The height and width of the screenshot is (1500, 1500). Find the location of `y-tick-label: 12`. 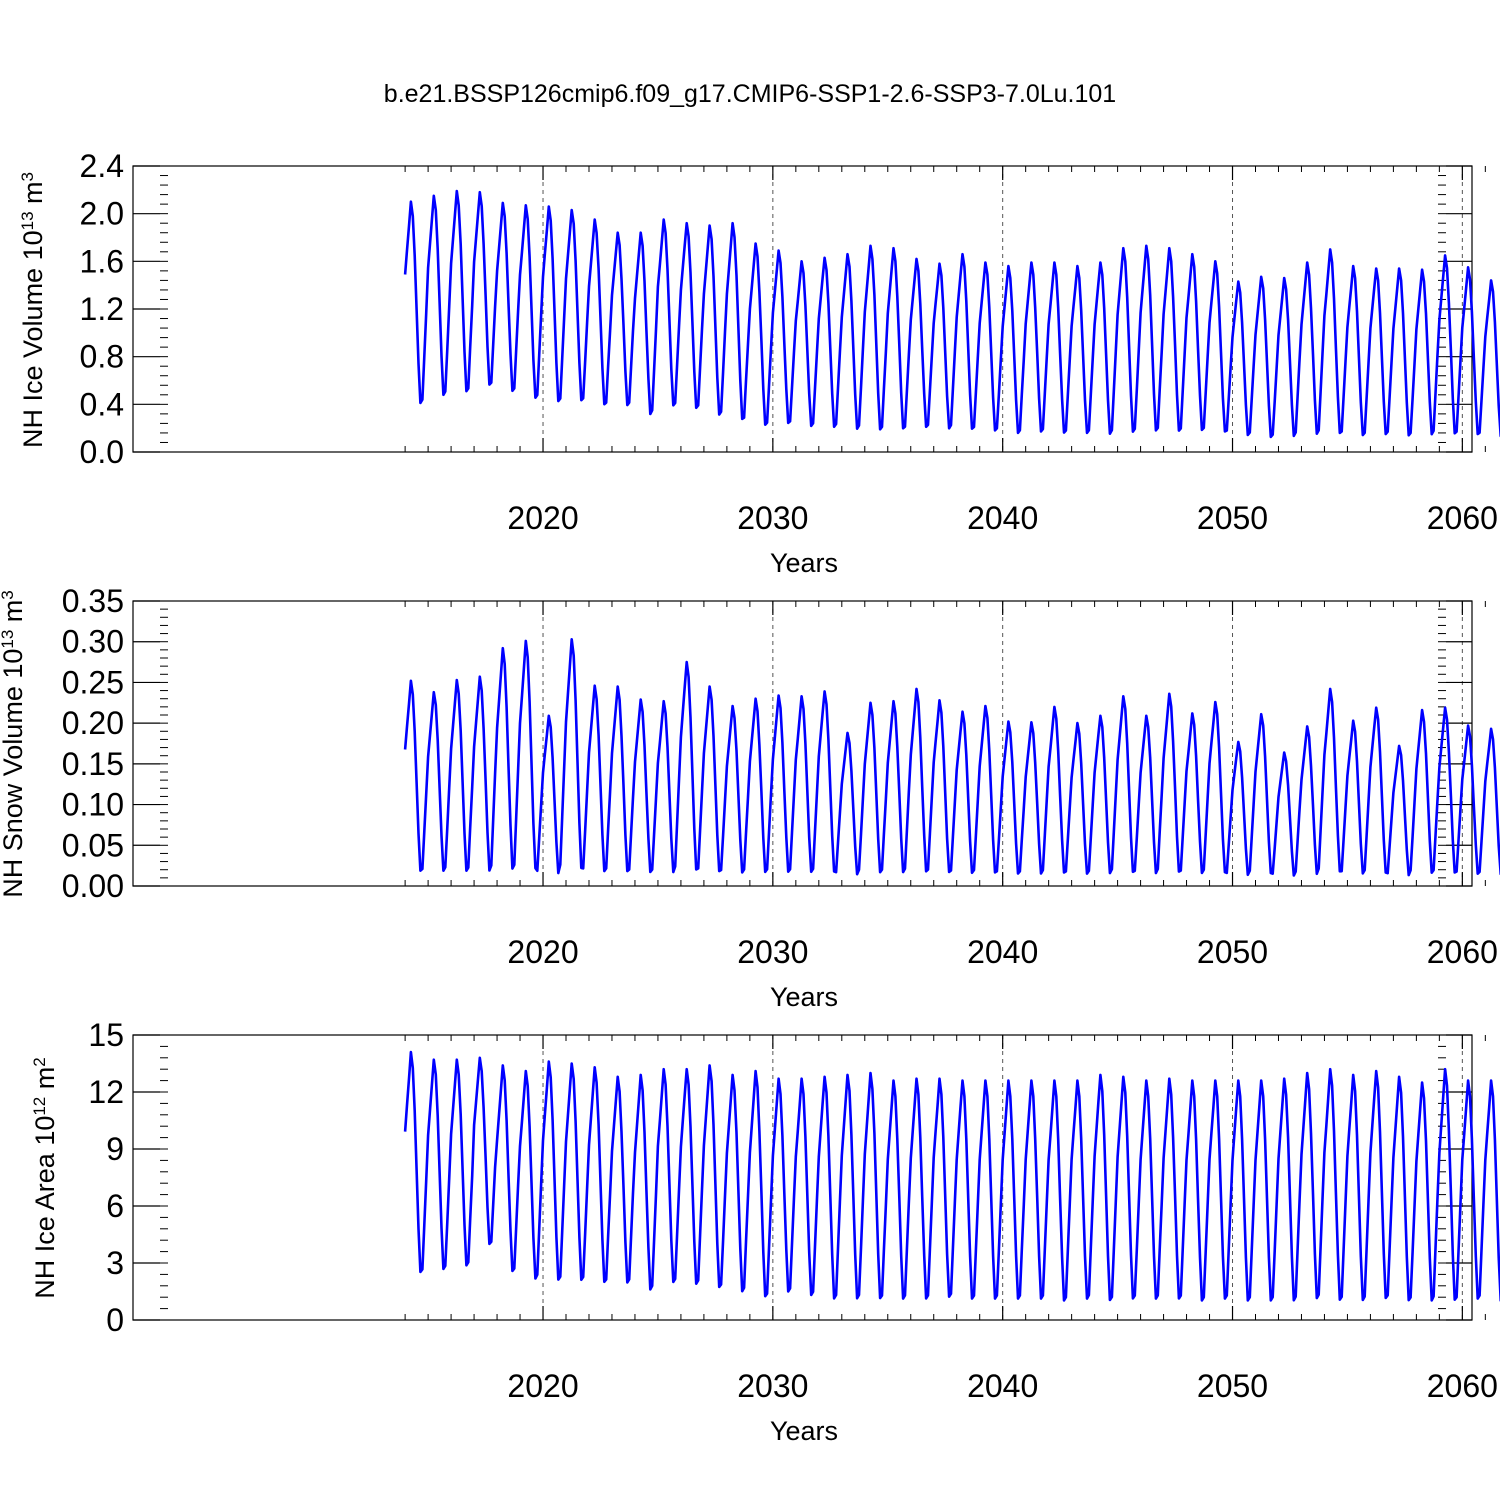

y-tick-label: 12 is located at coordinates (106, 1092).